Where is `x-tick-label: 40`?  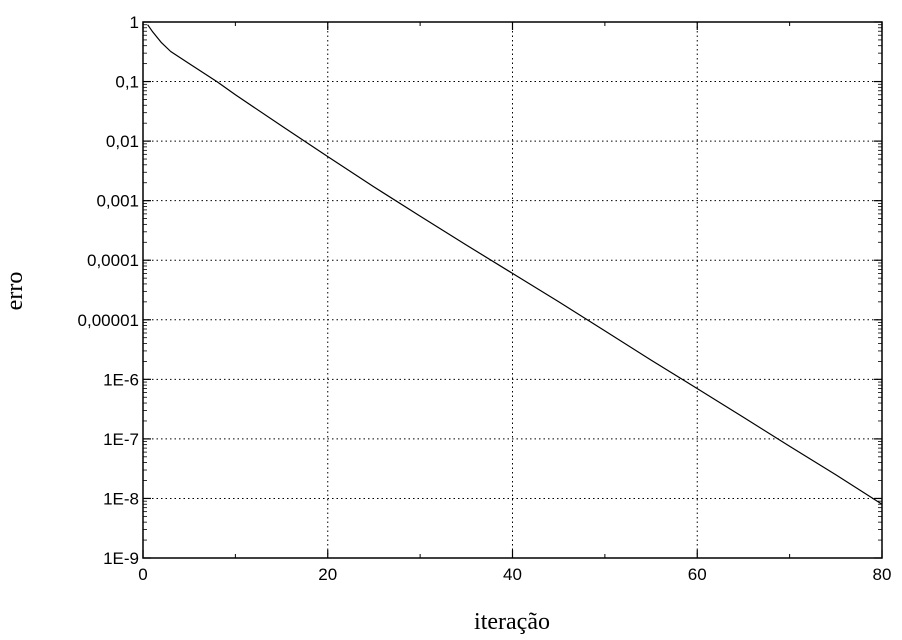
x-tick-label: 40 is located at coordinates (512, 574).